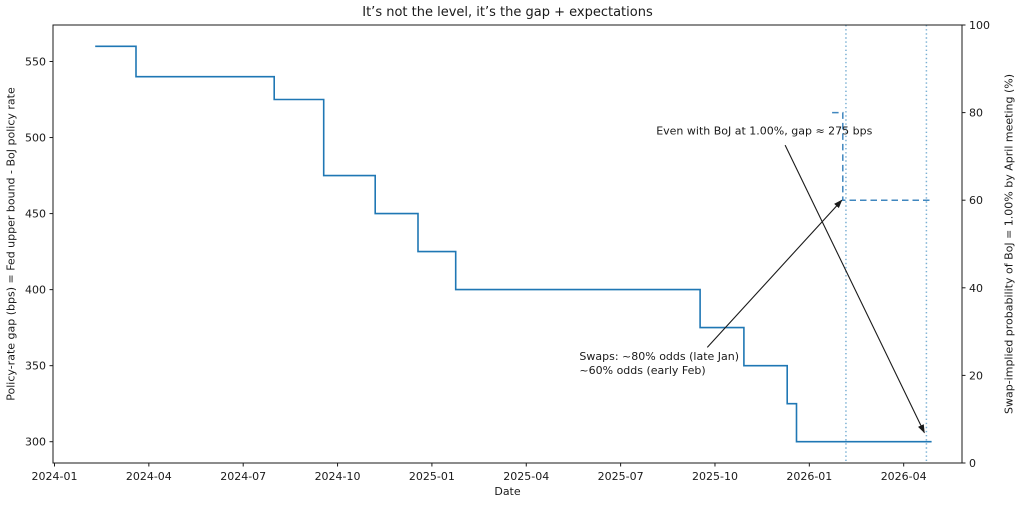  What do you see at coordinates (35, 138) in the screenshot?
I see `y-tick-label-left: 500` at bounding box center [35, 138].